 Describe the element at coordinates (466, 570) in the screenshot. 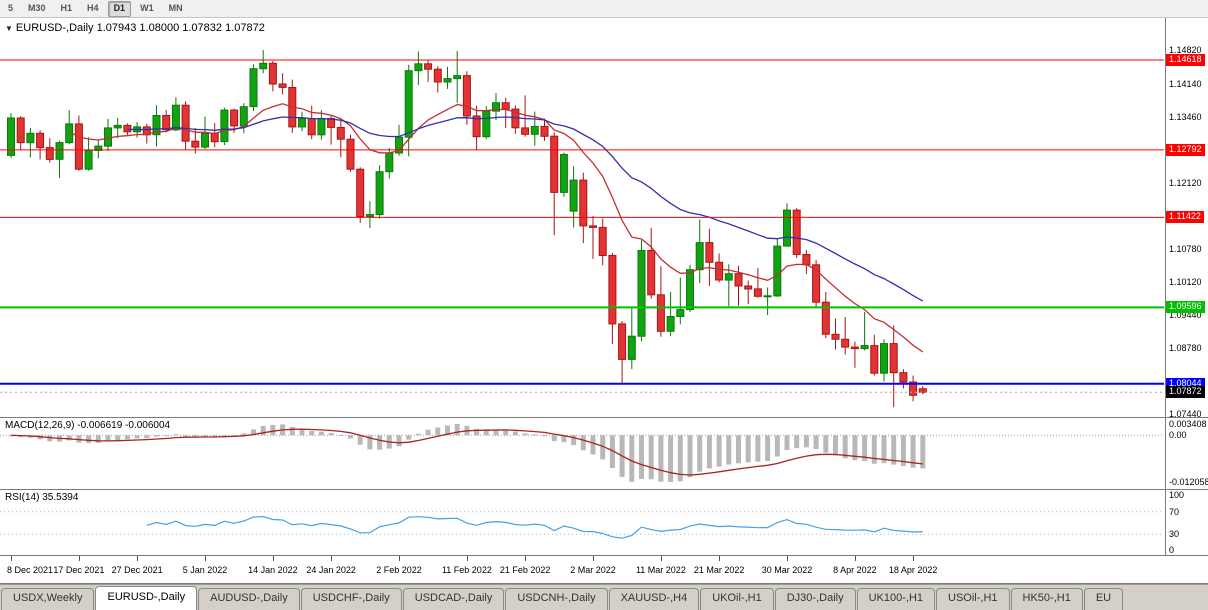

I see `time-axis-label: 11 Feb 2022` at that location.